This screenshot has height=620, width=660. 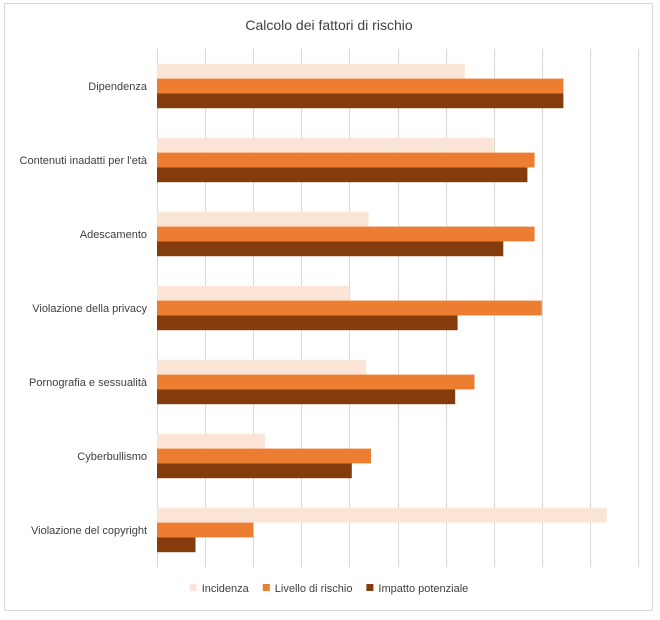 What do you see at coordinates (329, 25) in the screenshot?
I see `chart-title: Calcolo dei fattori di rischio` at bounding box center [329, 25].